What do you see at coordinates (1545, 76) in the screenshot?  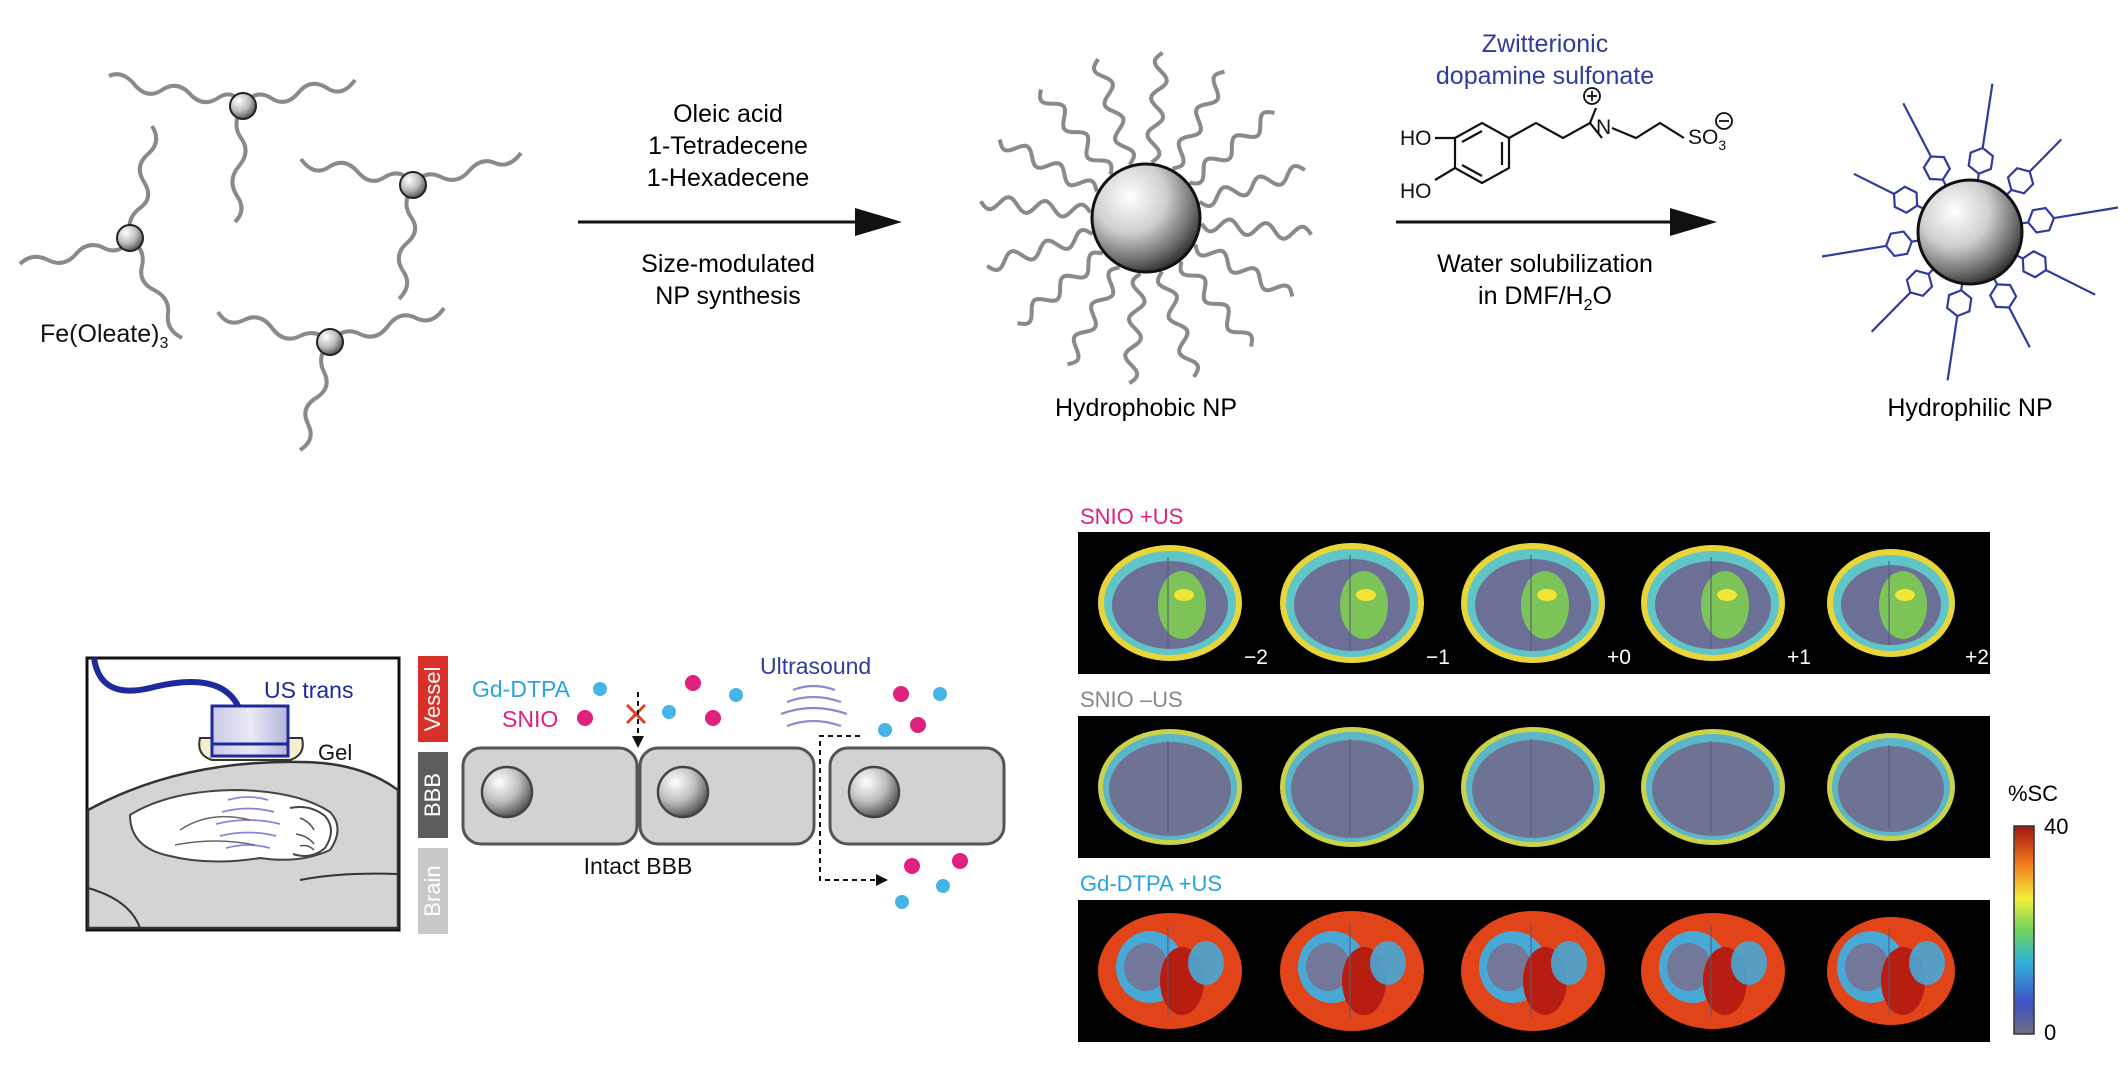 I see `svg-text: dopamine sulfonate` at bounding box center [1545, 76].